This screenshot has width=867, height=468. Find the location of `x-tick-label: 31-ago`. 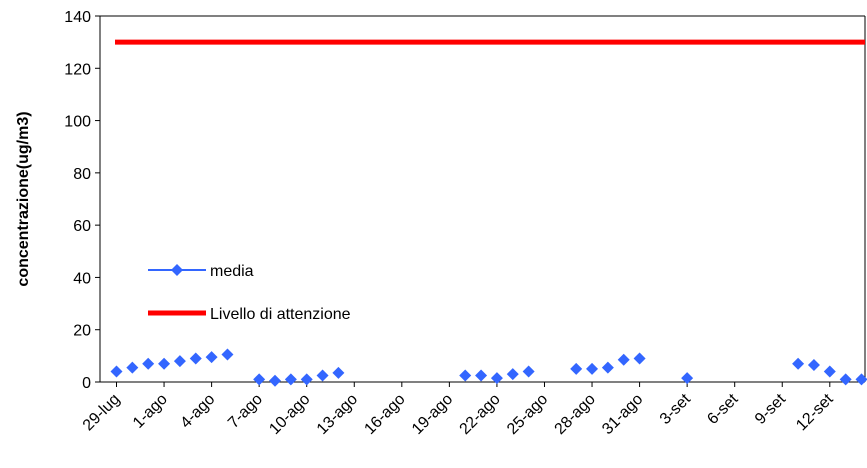

x-tick-label: 31-ago is located at coordinates (622, 414).